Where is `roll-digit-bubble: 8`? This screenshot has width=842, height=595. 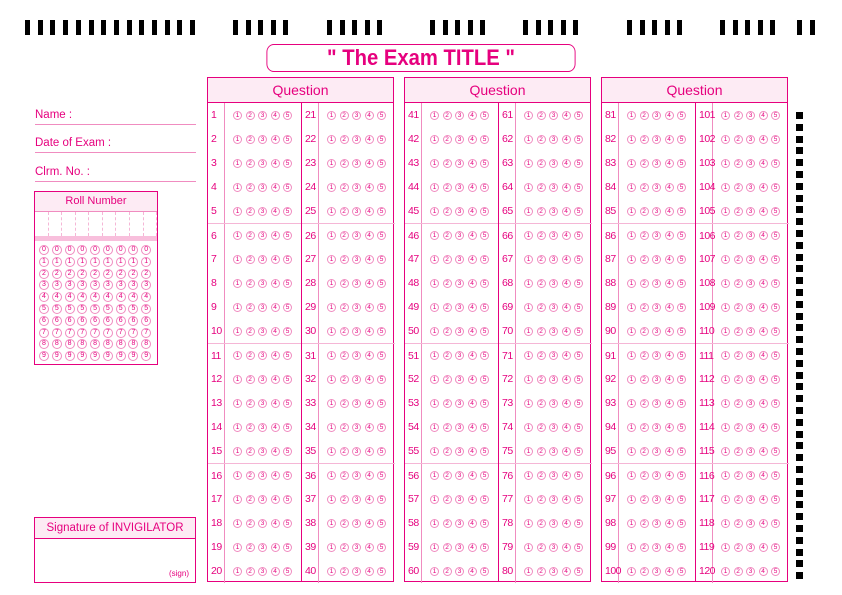 roll-digit-bubble: 8 is located at coordinates (120, 344).